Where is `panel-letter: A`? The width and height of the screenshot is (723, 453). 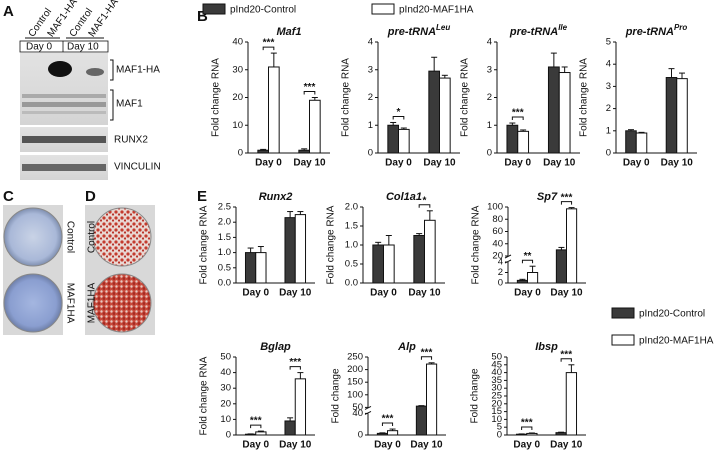
panel-letter: A is located at coordinates (8, 11).